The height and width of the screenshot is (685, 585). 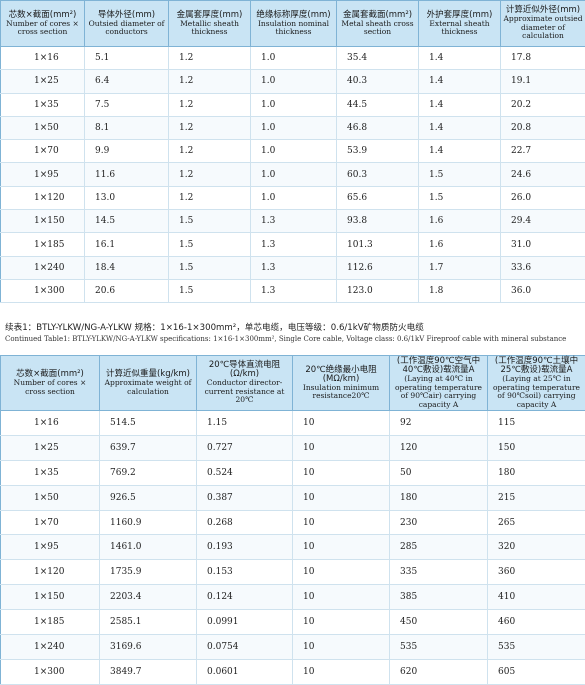 What do you see at coordinates (439, 472) in the screenshot?
I see `table-cell: 50` at bounding box center [439, 472].